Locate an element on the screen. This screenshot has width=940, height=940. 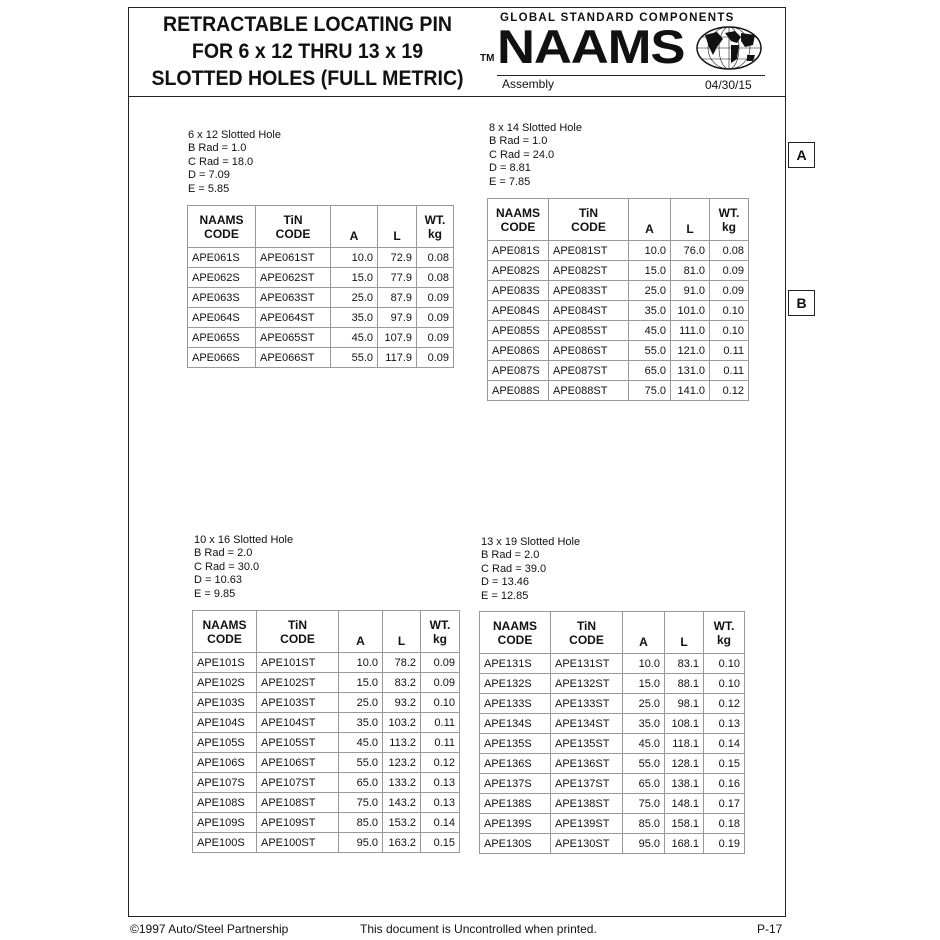
spec-line: 6 x 12 Slotted Hole is located at coordinates (234, 135).